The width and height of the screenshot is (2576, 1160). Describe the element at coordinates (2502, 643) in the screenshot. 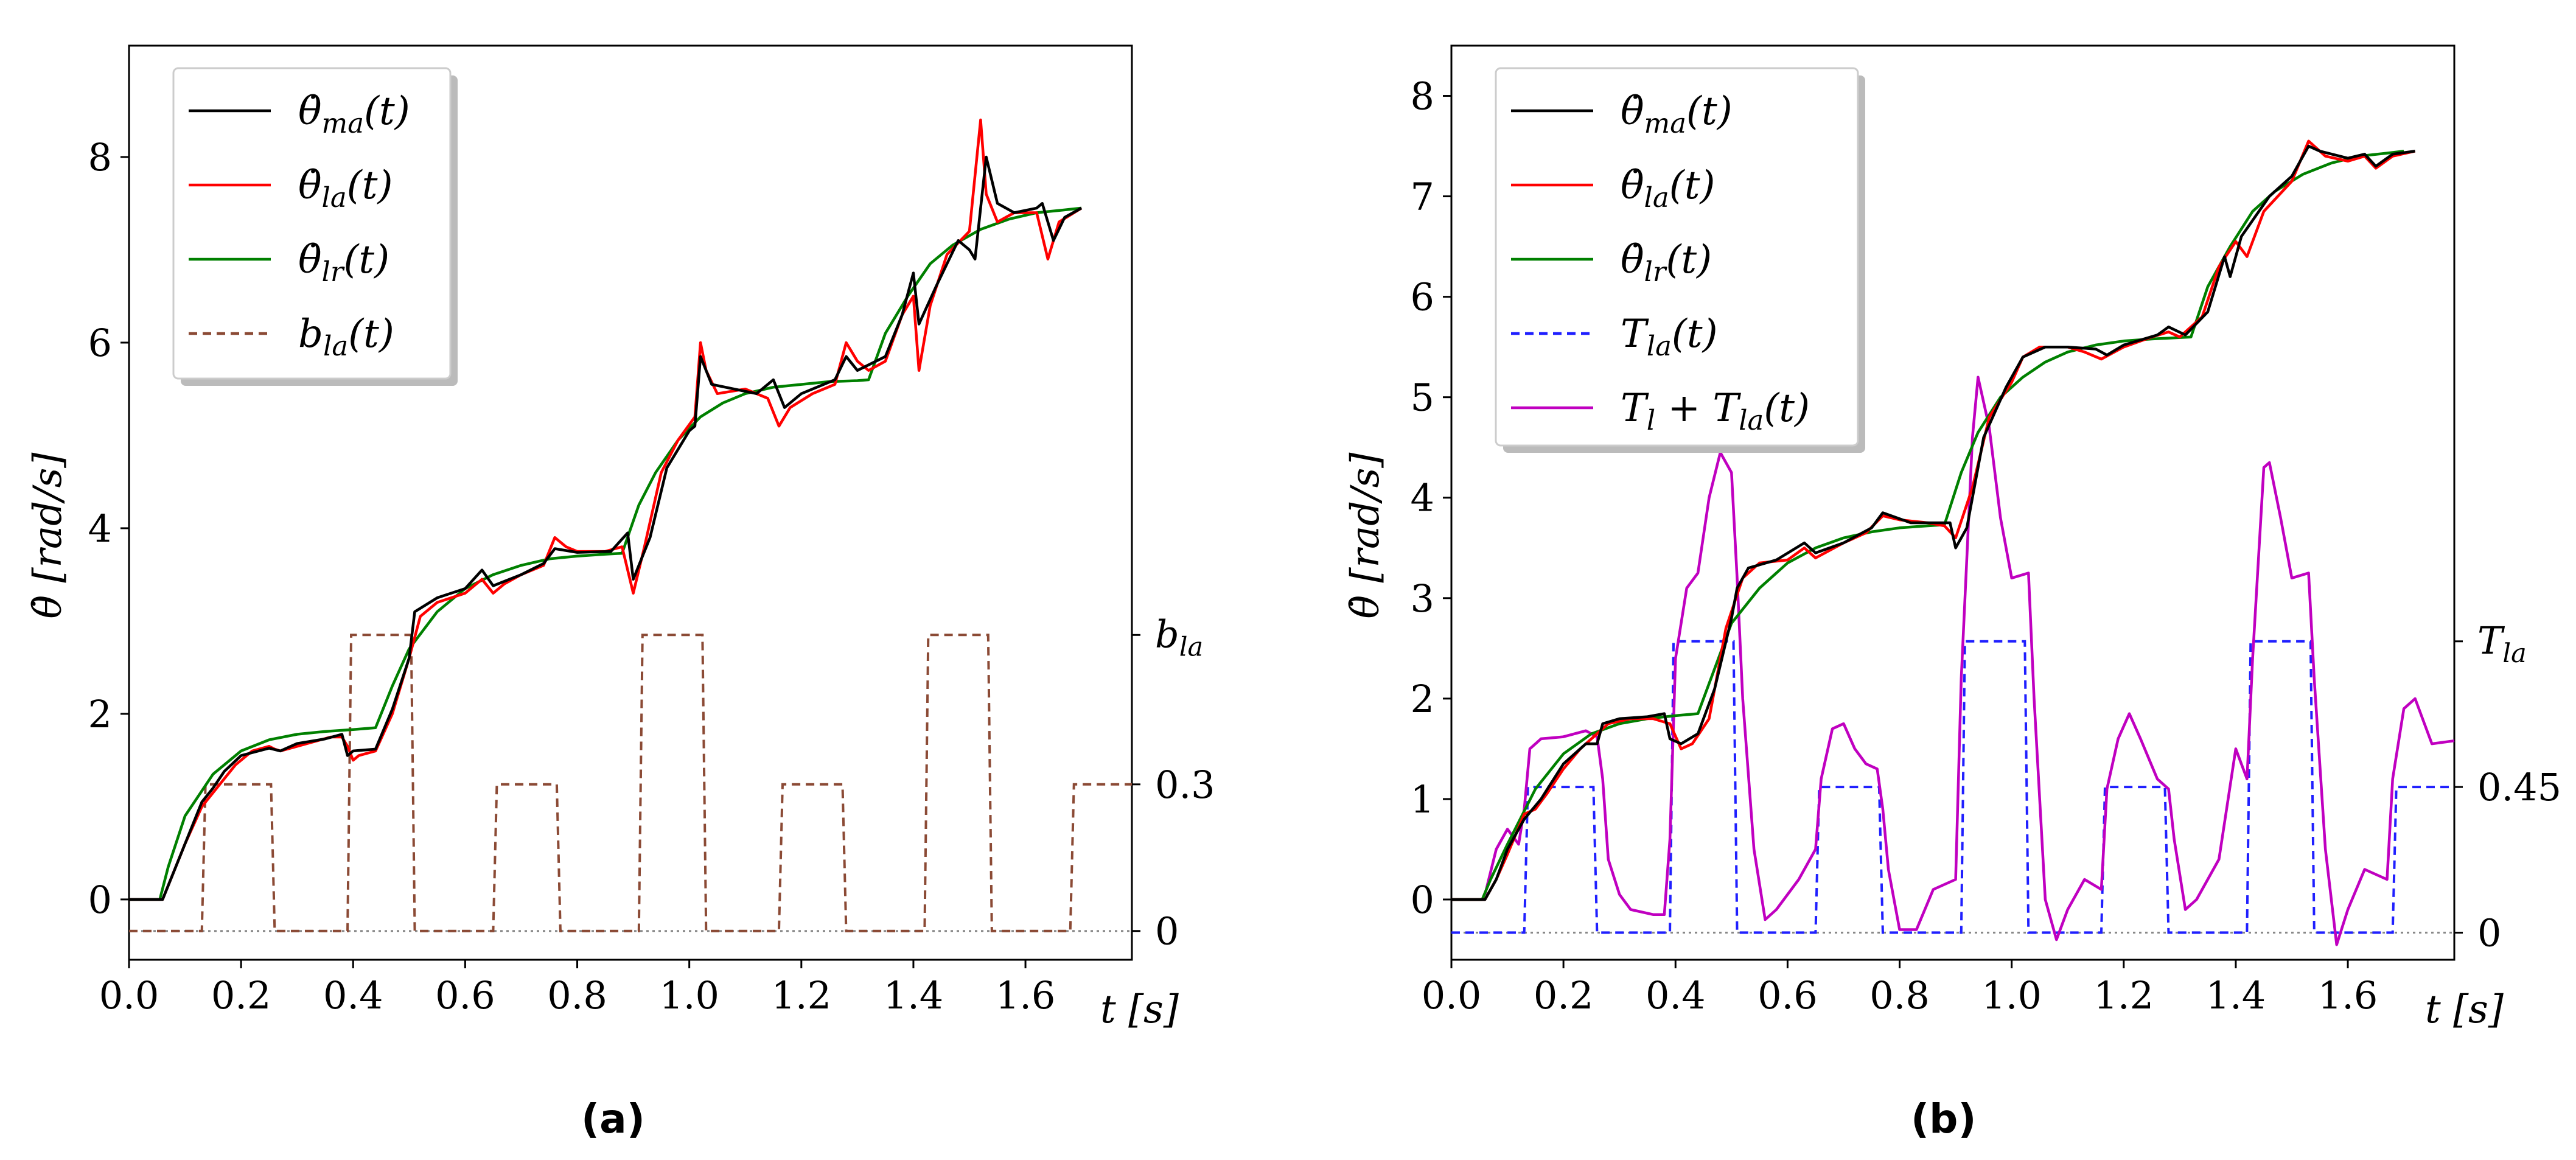

I see `right-tick-label-b: Tla` at that location.